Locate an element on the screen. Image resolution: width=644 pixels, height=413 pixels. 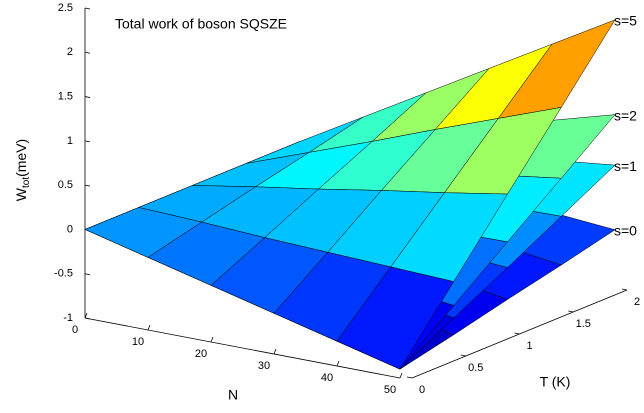
x-axis is located at coordinates (242, 348).